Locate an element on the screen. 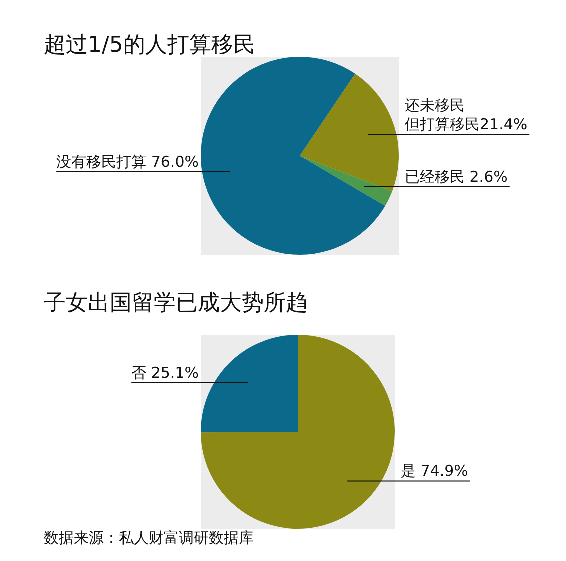 The image size is (566, 561). slice-label: 没有移民打算 76.0% is located at coordinates (127, 161).